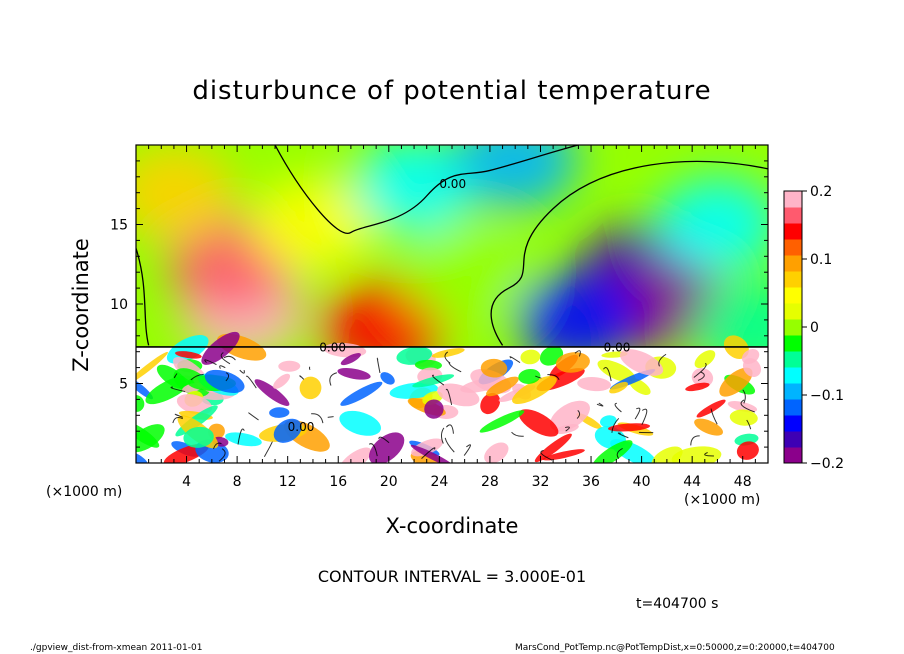  I want to click on y-tick-label: 15, so click(119, 226).